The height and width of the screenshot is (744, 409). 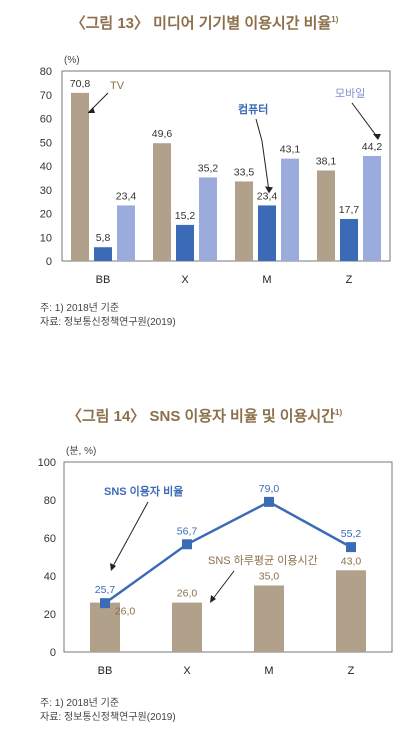 What do you see at coordinates (200, 416) in the screenshot?
I see `figure2-title-text: 〈그림 14〉 SNS 이용자 비율 및 이용시간` at bounding box center [200, 416].